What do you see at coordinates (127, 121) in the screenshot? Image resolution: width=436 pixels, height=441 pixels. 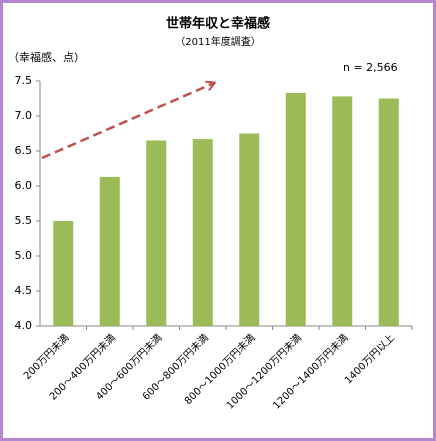 I see `trend-arrow` at bounding box center [127, 121].